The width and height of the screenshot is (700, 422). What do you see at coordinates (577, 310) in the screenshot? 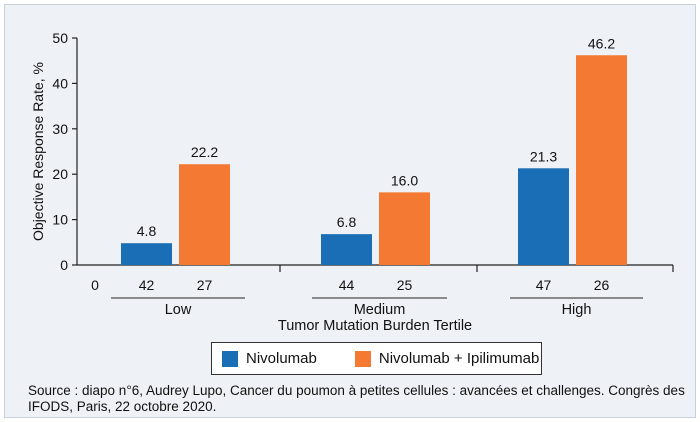
I see `category-label-high: High` at bounding box center [577, 310].